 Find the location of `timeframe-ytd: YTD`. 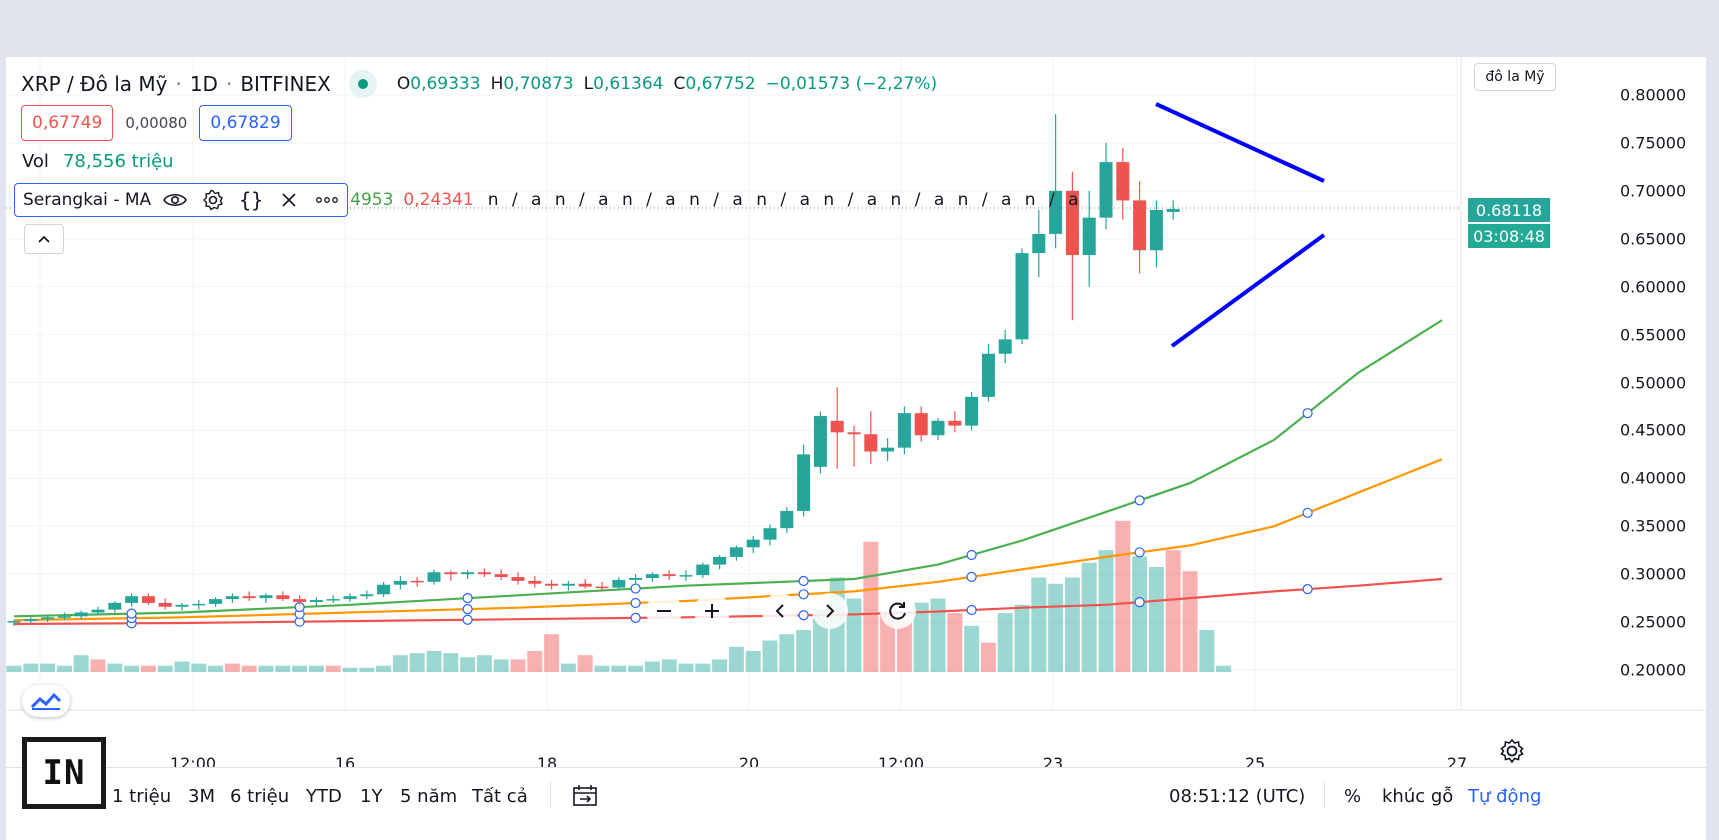

timeframe-ytd: YTD is located at coordinates (324, 796).